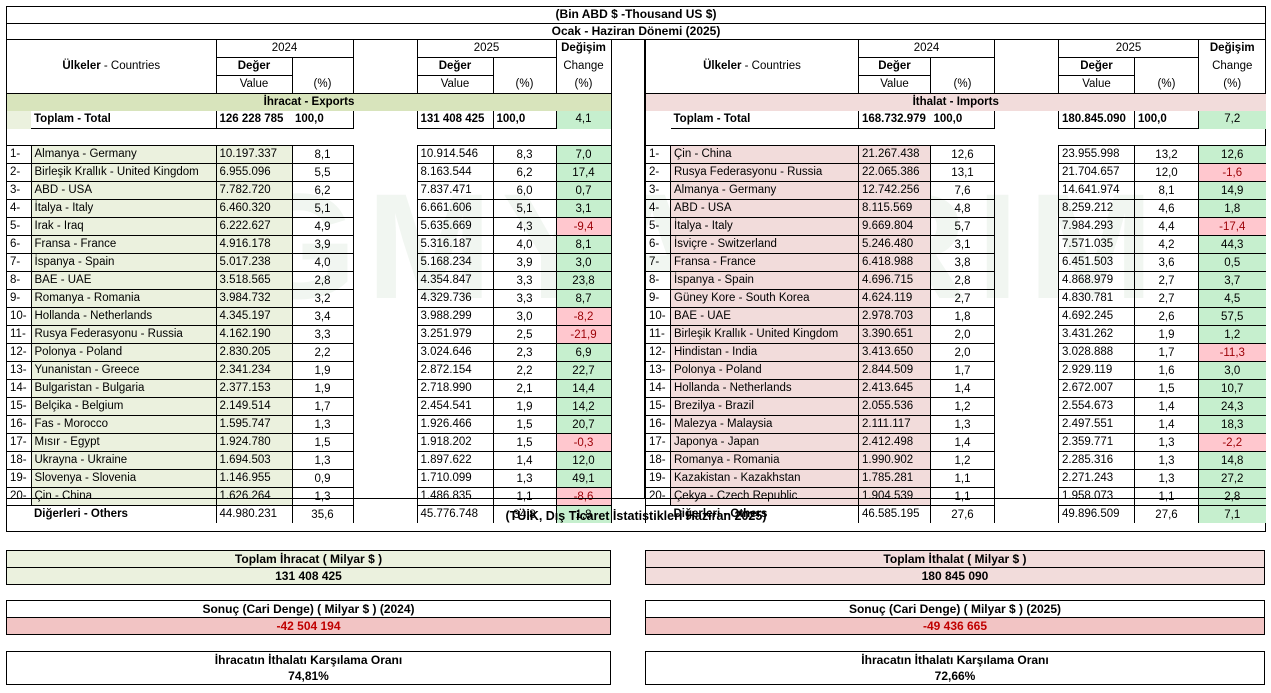 This screenshot has width=1271, height=693. Describe the element at coordinates (19, 280) in the screenshot. I see `row-rank: 8-` at that location.